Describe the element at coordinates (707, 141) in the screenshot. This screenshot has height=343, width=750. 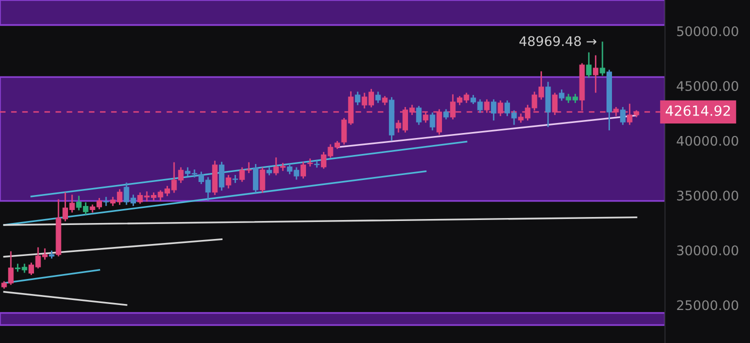
I see `y-tick-label: 40000.00` at that location.